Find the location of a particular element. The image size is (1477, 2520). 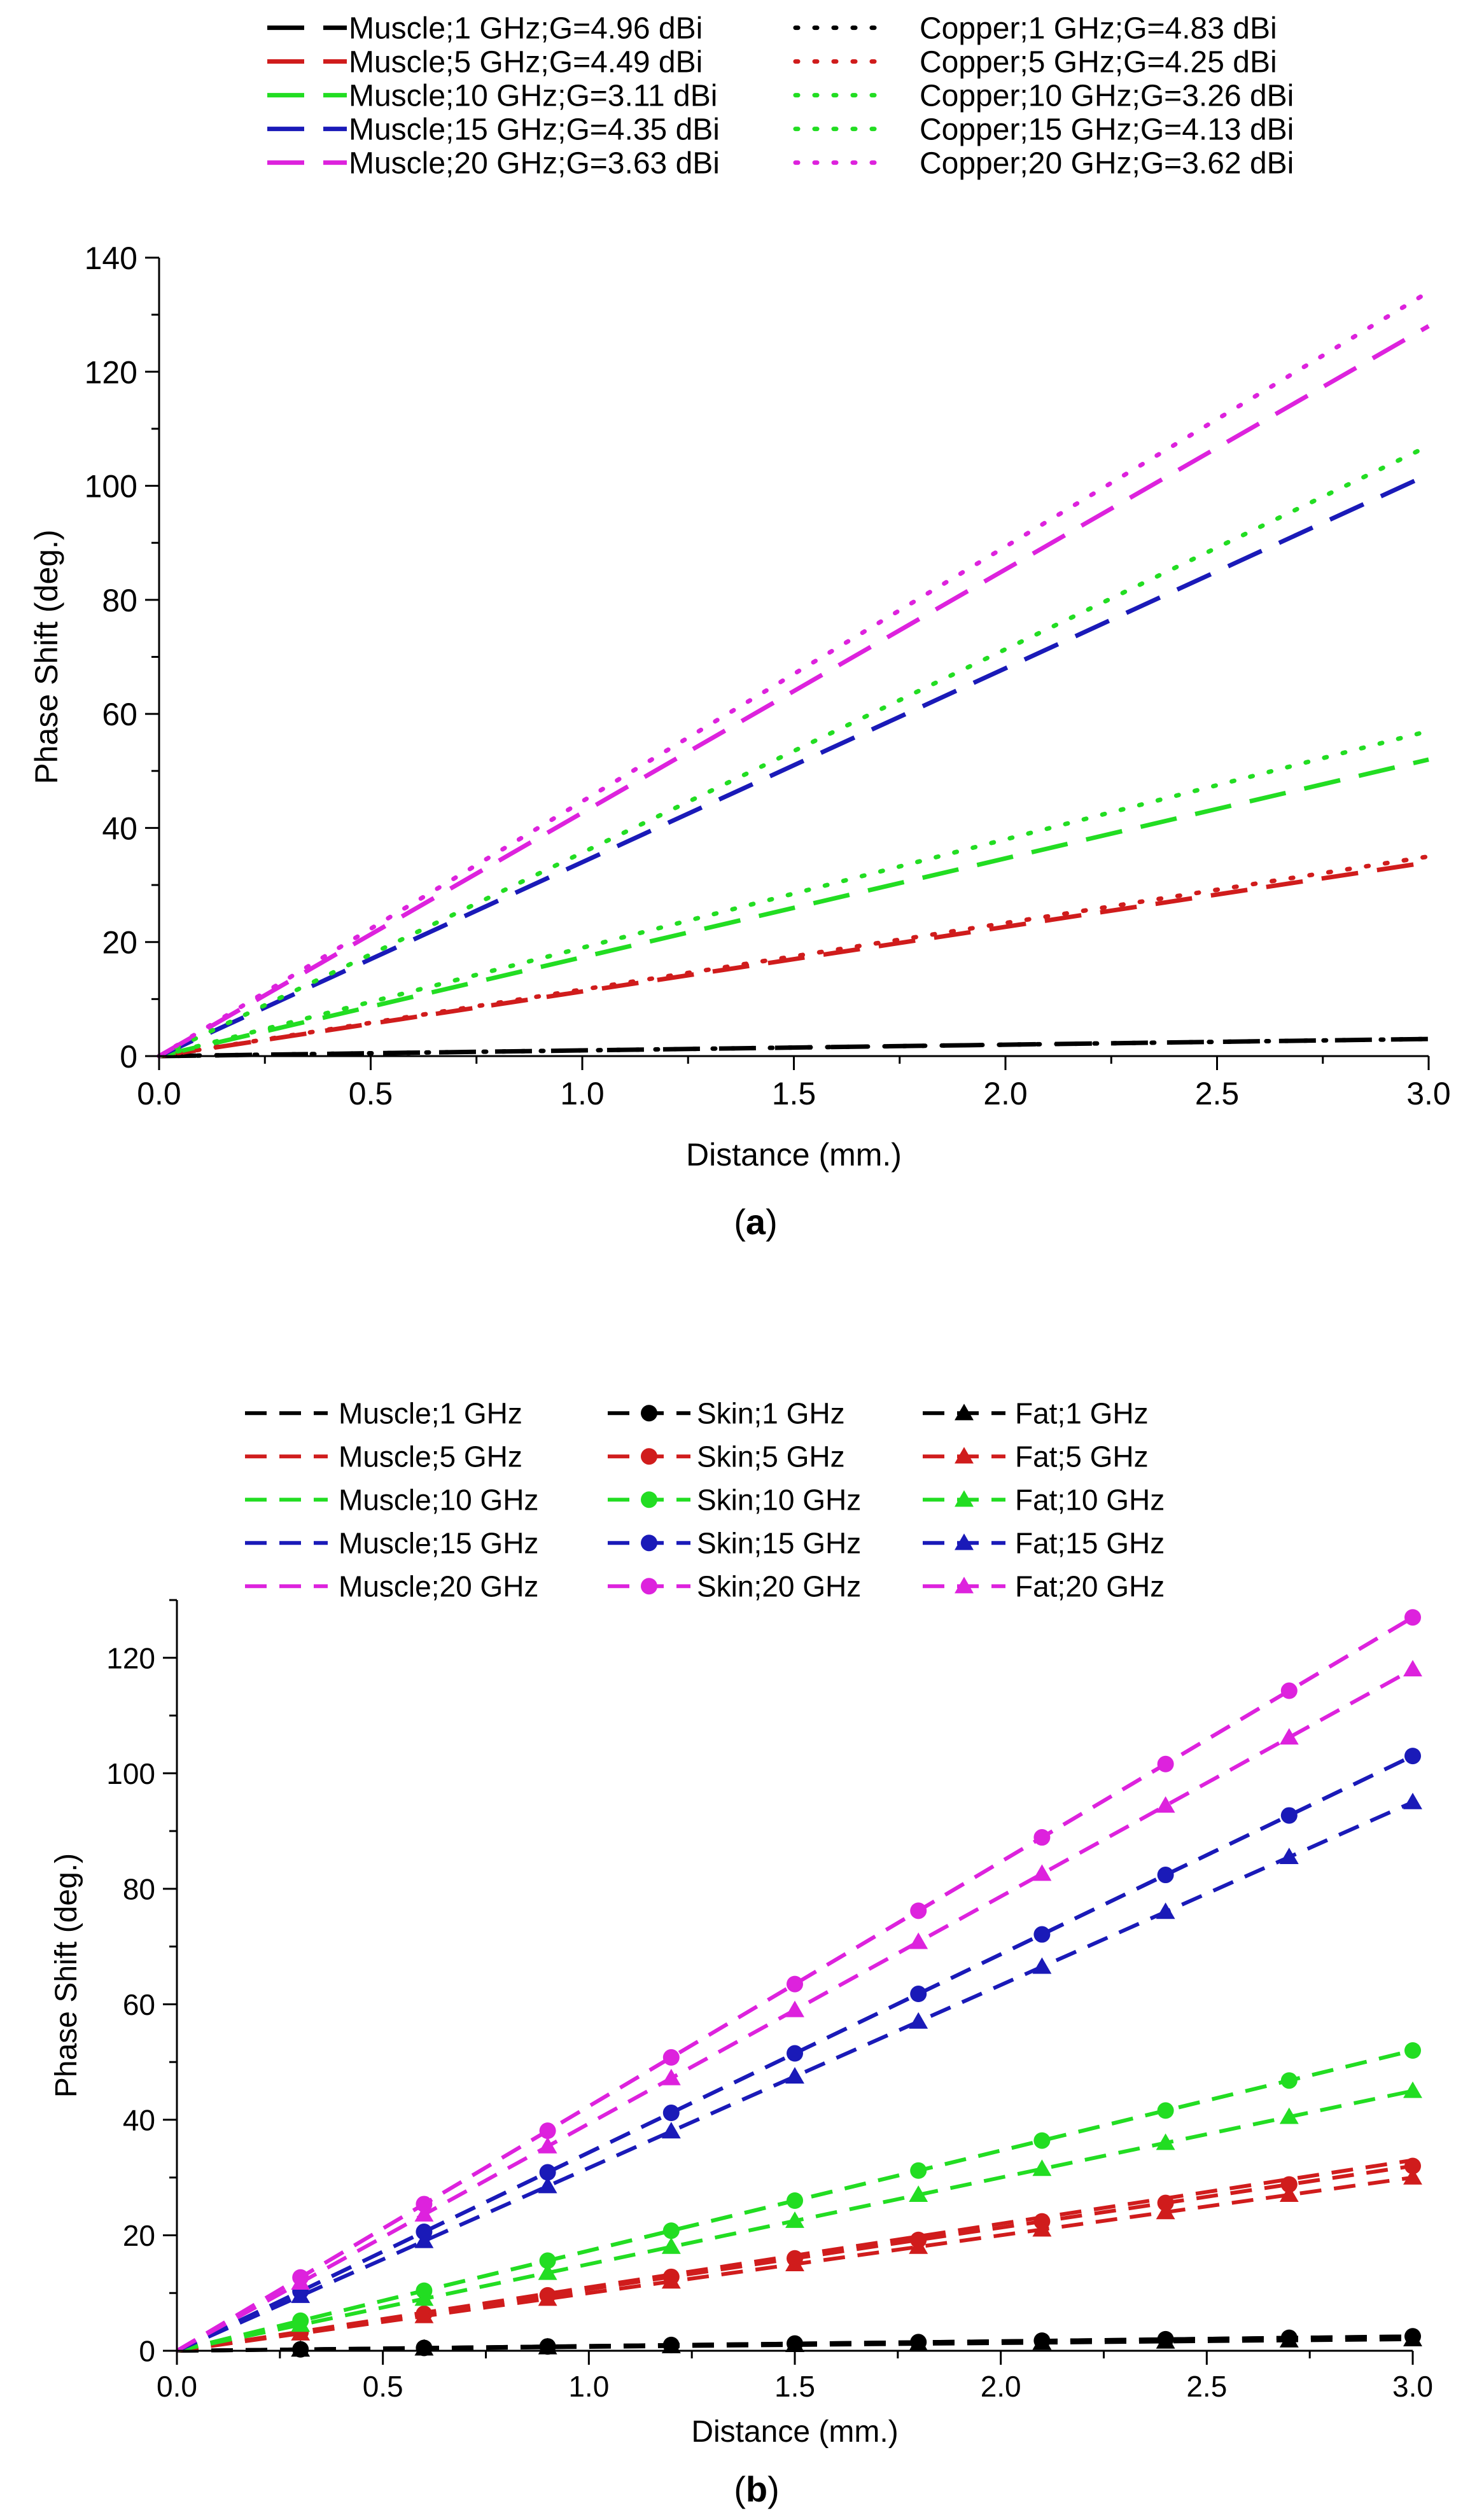

legend-label-a-2: Muscle;10 GHz;G=3.11 dBi is located at coordinates (533, 96).